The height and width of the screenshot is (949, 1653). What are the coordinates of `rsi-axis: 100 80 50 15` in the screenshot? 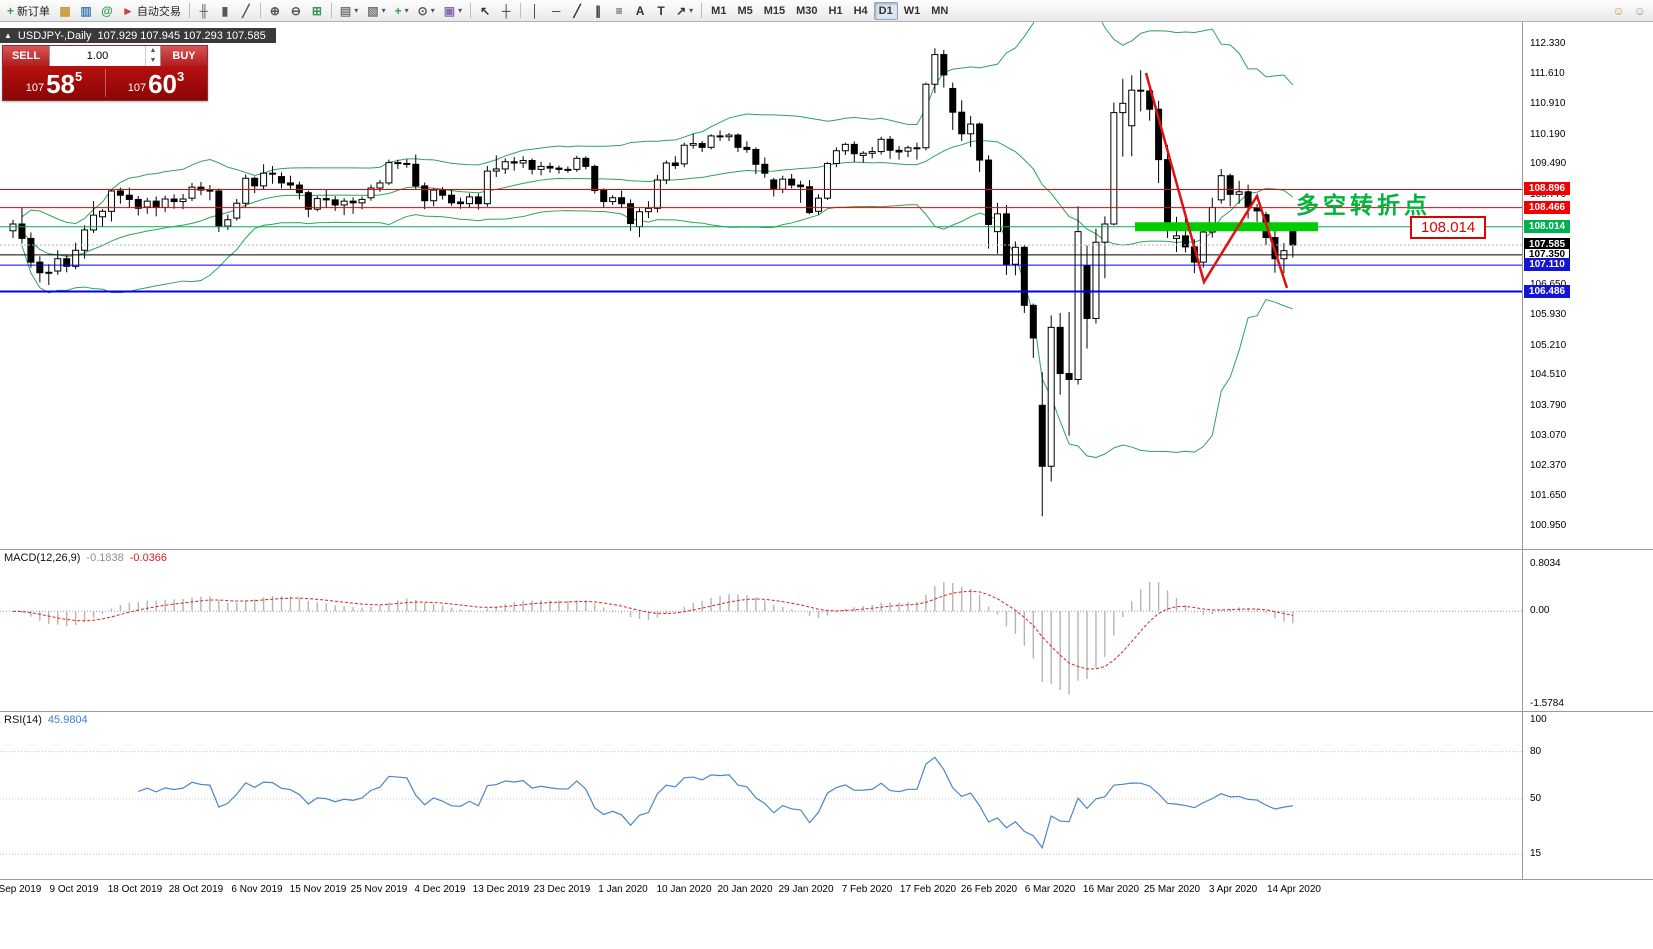 It's located at (1587, 795).